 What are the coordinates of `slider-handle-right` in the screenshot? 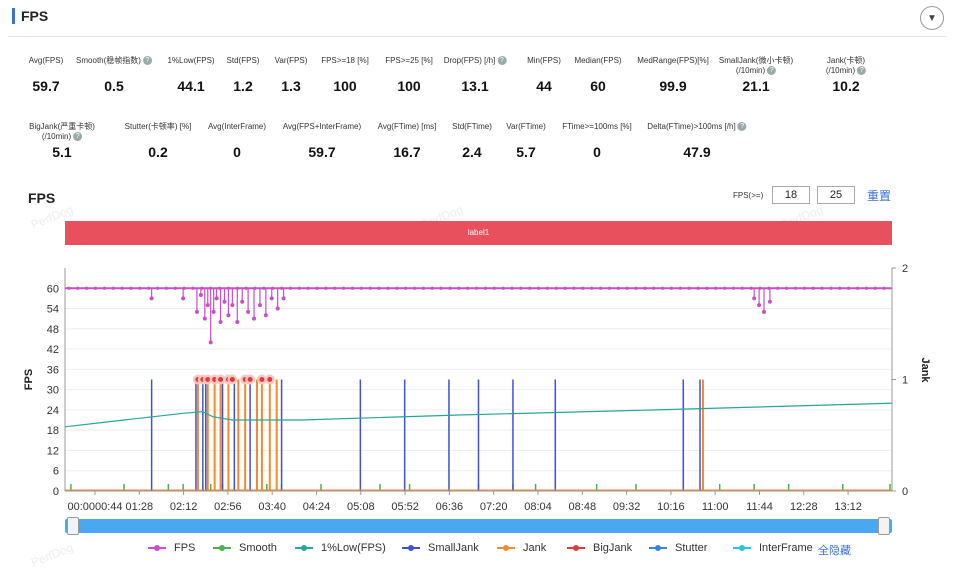 It's located at (884, 526).